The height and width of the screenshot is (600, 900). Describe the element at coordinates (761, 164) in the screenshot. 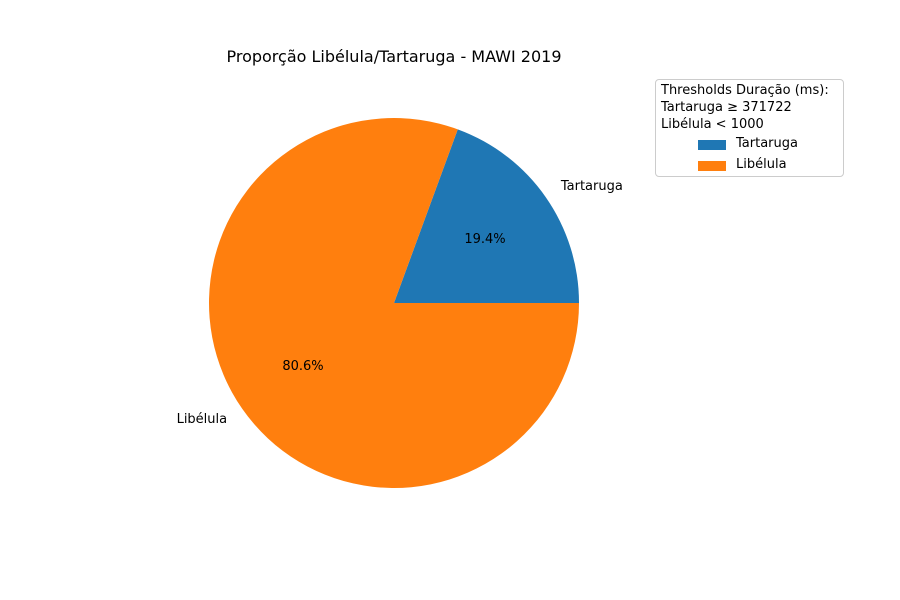

I see `legend-label-libelula: Libélula` at that location.